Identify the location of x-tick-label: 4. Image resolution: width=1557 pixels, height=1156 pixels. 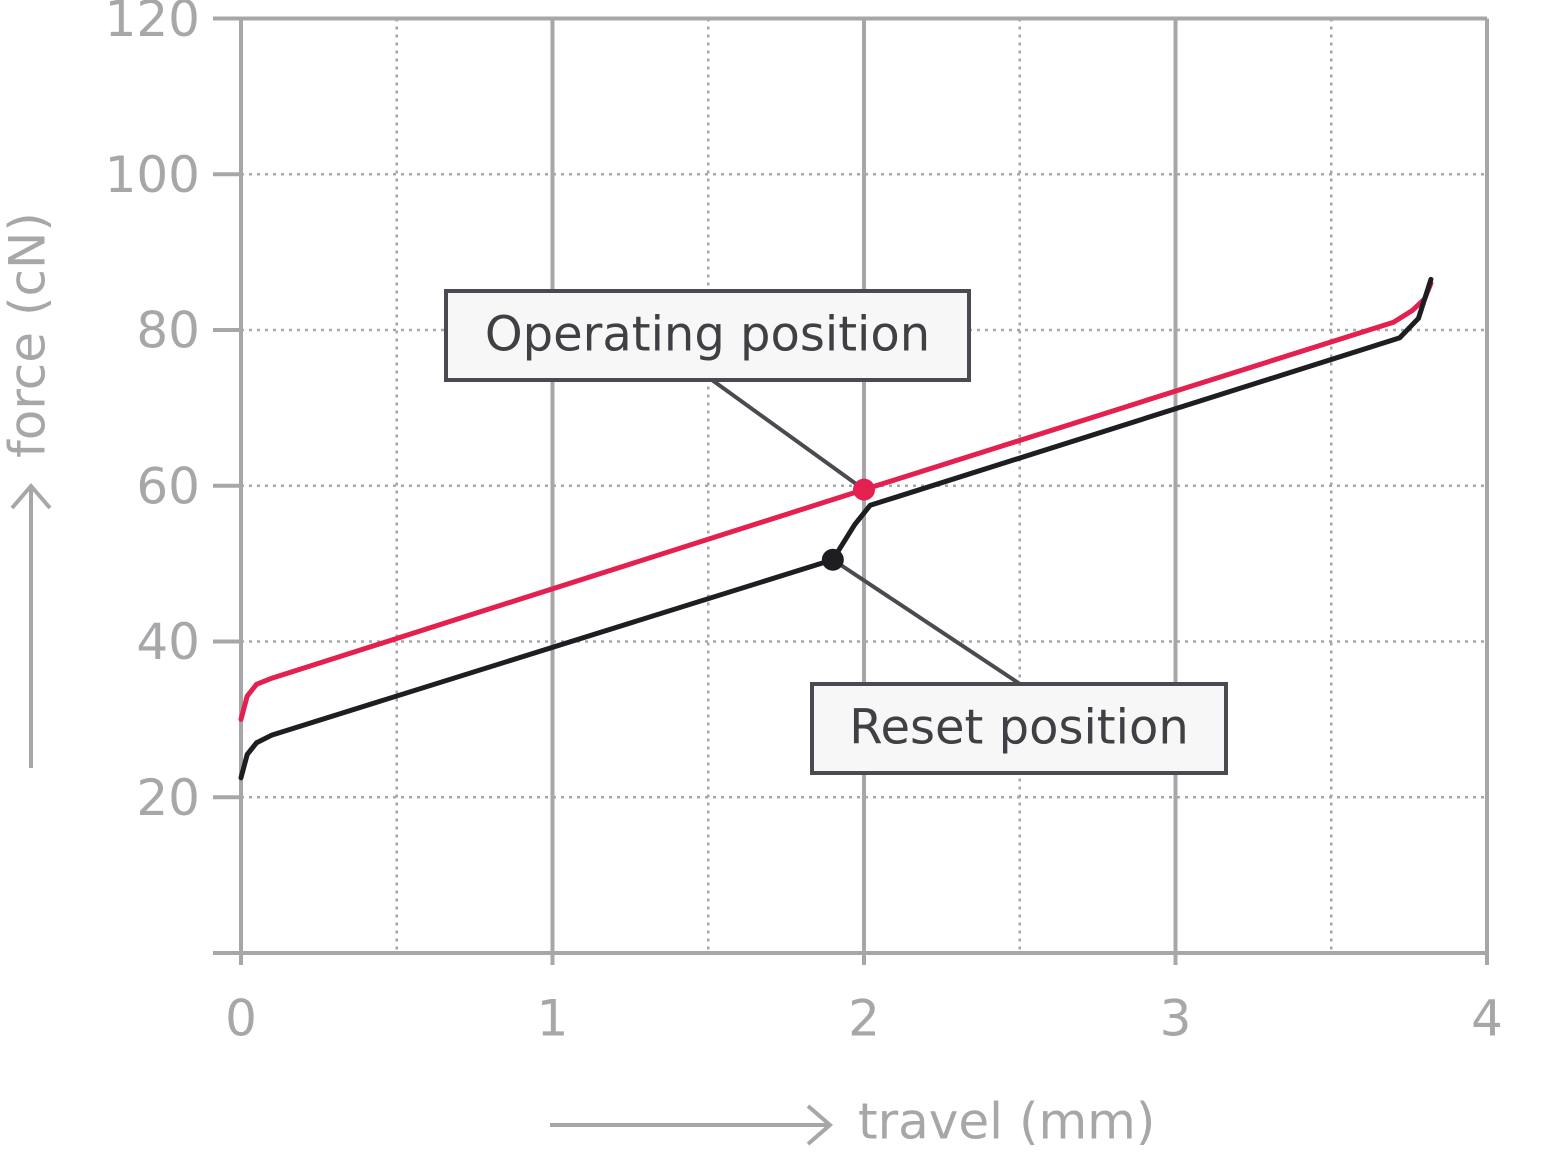
(1487, 1019).